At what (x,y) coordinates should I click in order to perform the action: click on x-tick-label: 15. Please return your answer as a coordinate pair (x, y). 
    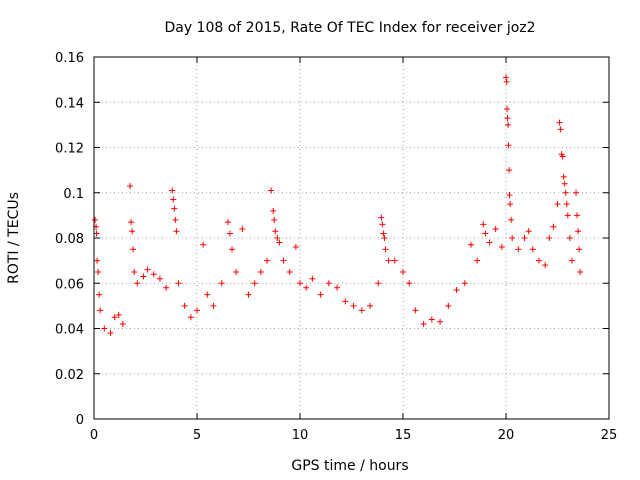
    Looking at the image, I should click on (403, 435).